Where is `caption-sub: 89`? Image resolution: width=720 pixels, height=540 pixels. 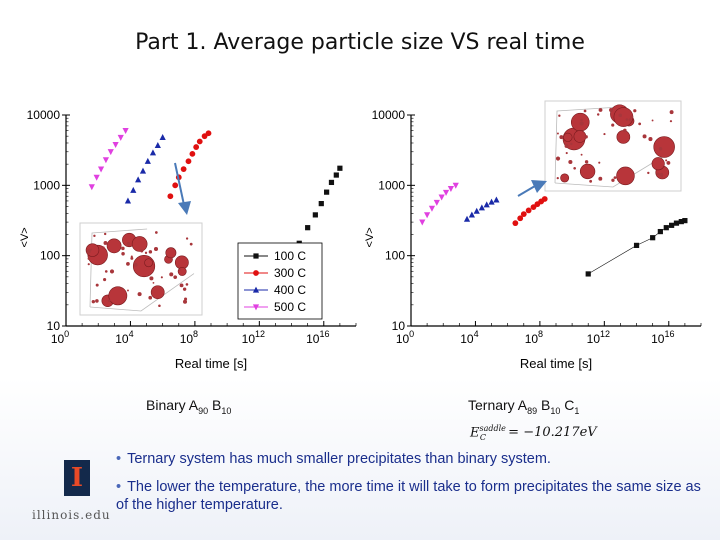 caption-sub: 89 is located at coordinates (532, 410).